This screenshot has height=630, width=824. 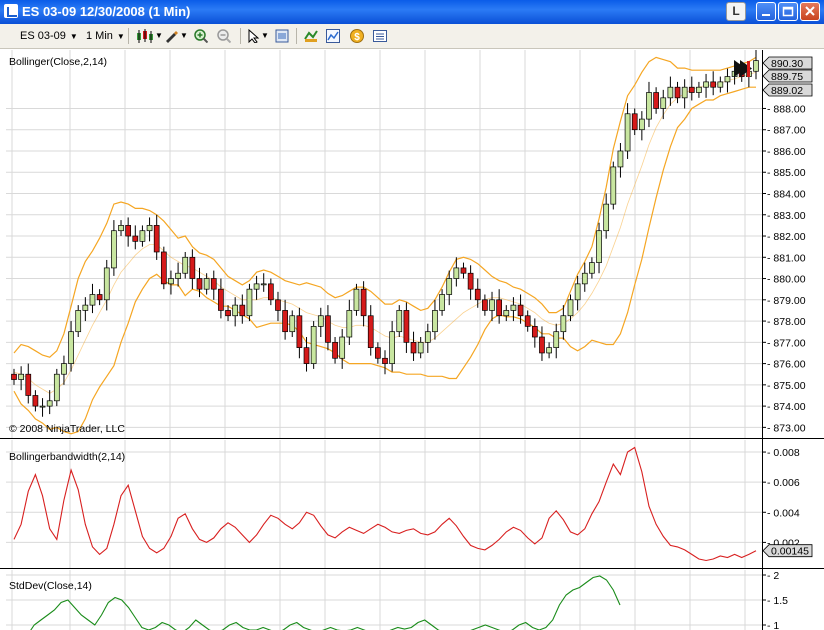 I want to click on close-button, so click(x=810, y=11).